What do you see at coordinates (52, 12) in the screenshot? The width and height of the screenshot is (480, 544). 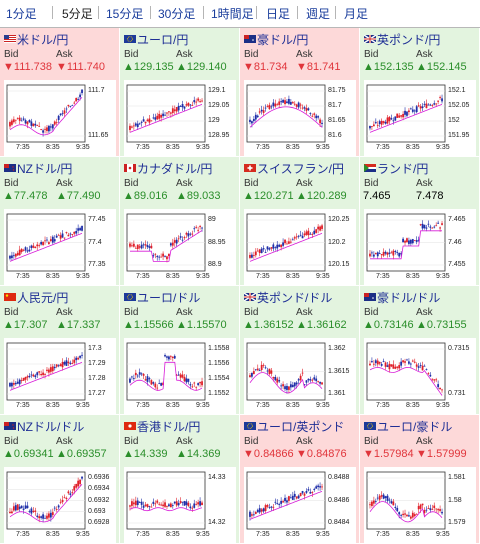 I see `tab-separator` at bounding box center [52, 12].